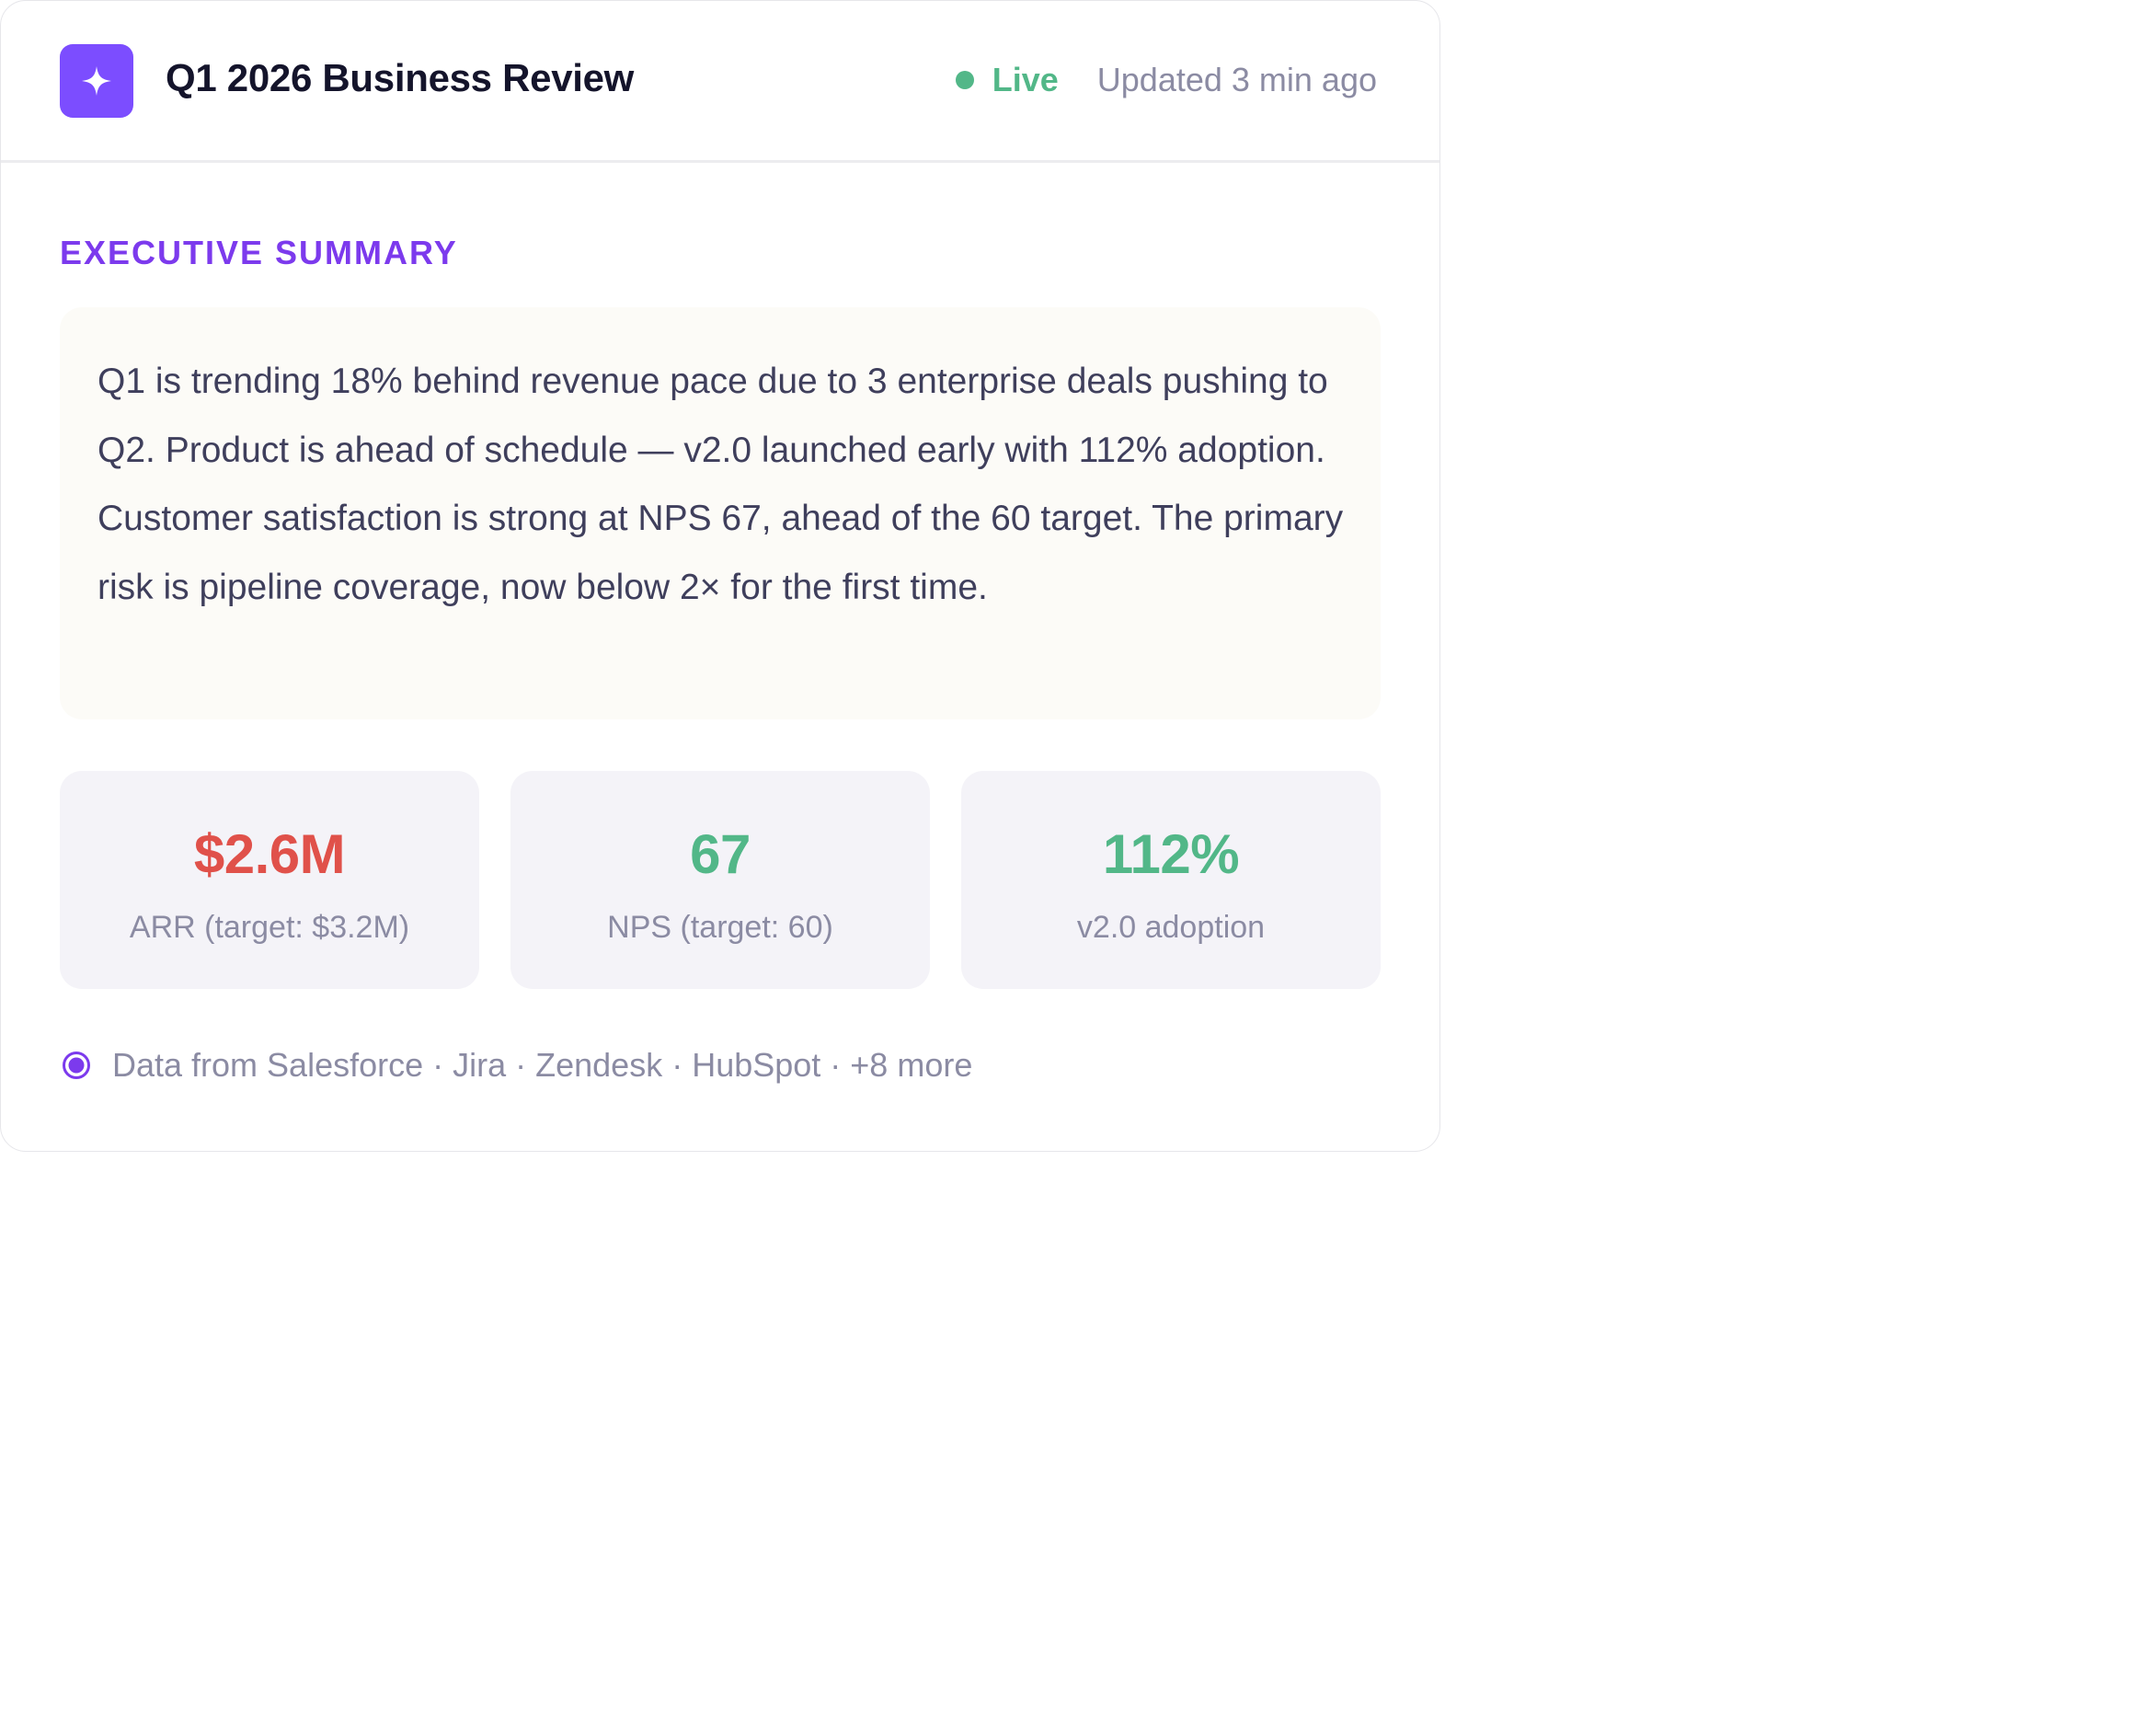  What do you see at coordinates (1171, 928) in the screenshot?
I see `metric-label: v2.0 adoption` at bounding box center [1171, 928].